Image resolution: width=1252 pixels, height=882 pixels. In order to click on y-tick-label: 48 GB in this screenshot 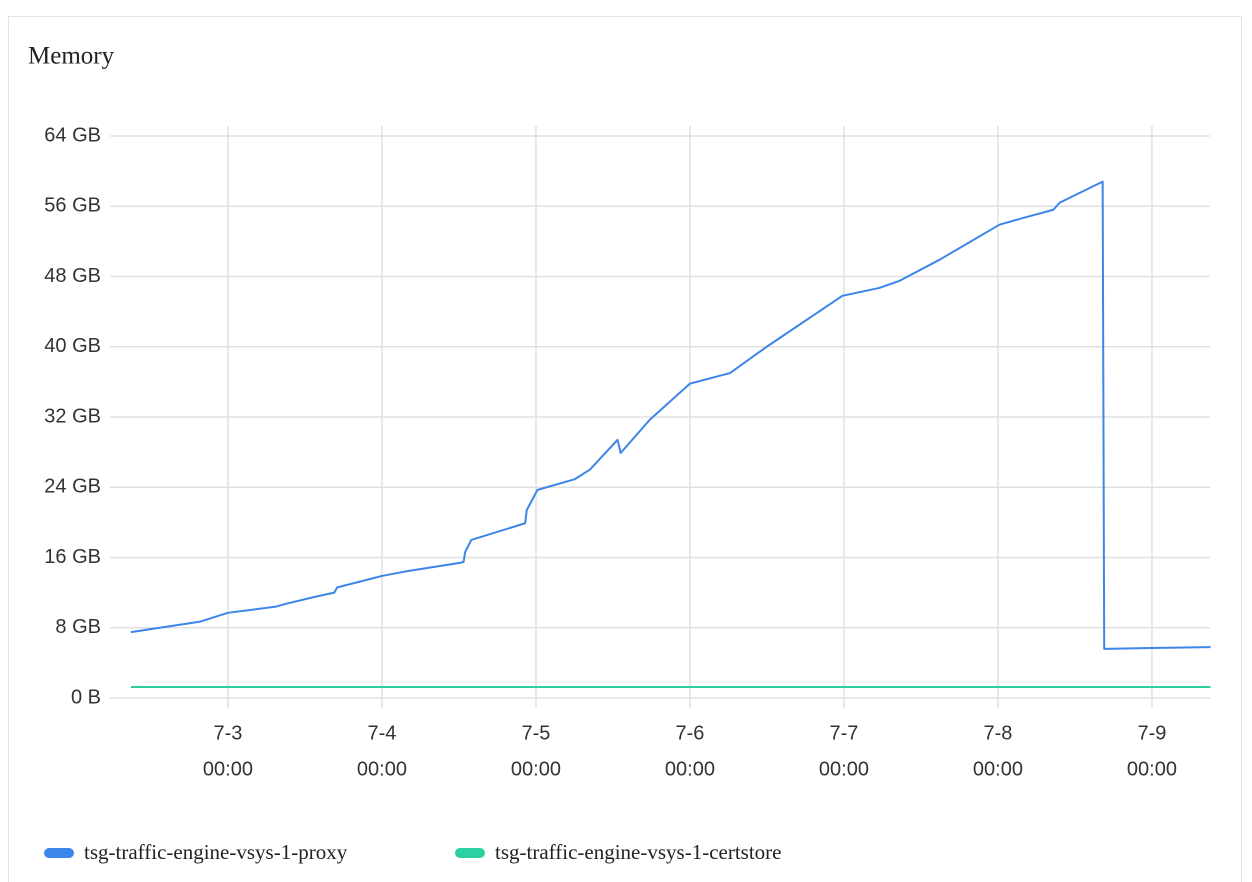, I will do `click(72, 276)`.